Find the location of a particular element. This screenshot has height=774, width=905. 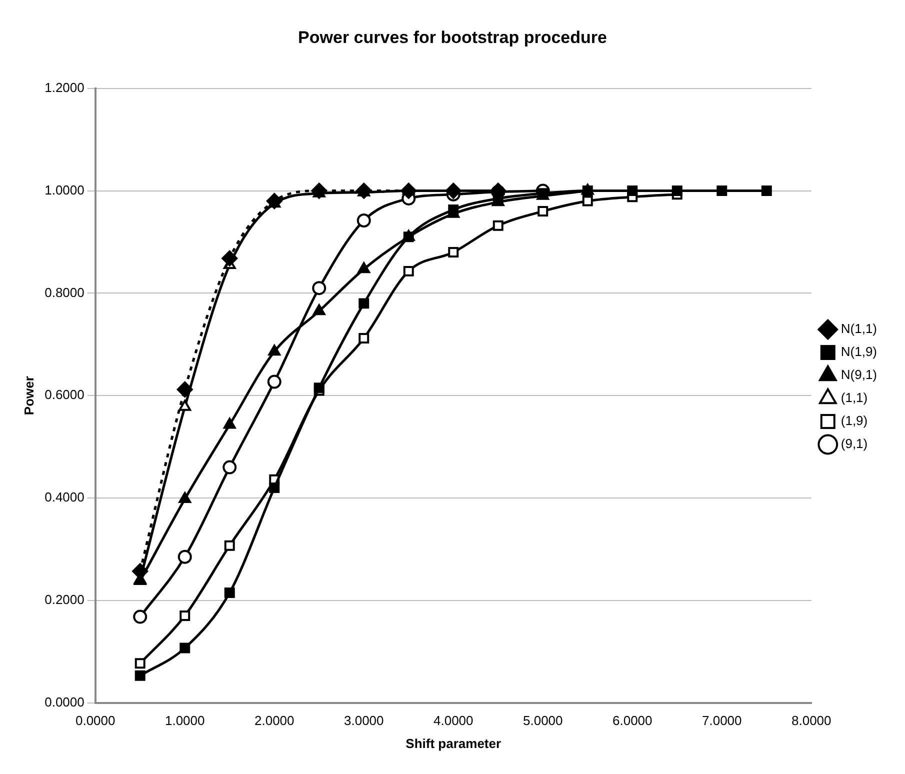

x-tick-label: 4.0000 is located at coordinates (453, 720).